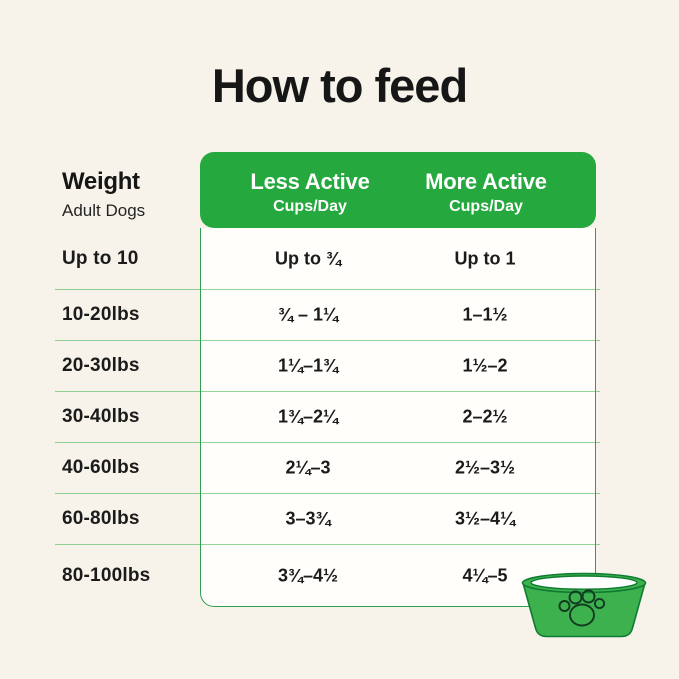 The height and width of the screenshot is (679, 679). What do you see at coordinates (339, 85) in the screenshot?
I see `page-title: How to feed` at bounding box center [339, 85].